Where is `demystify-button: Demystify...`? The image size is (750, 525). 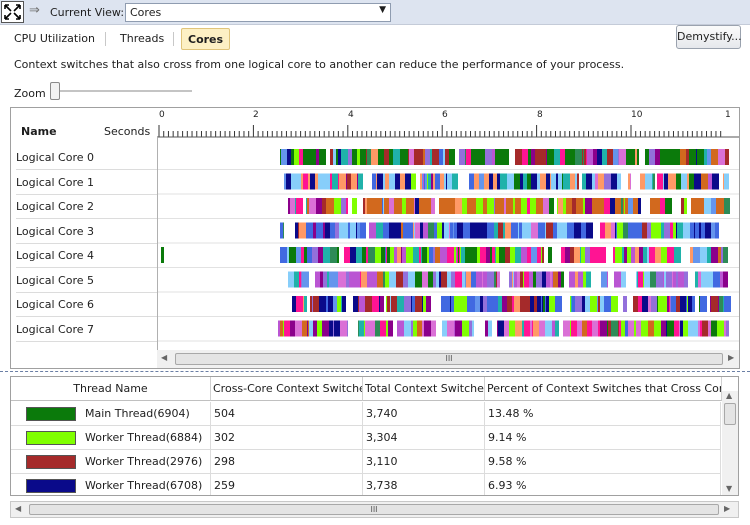
demystify-button: Demystify... is located at coordinates (709, 37).